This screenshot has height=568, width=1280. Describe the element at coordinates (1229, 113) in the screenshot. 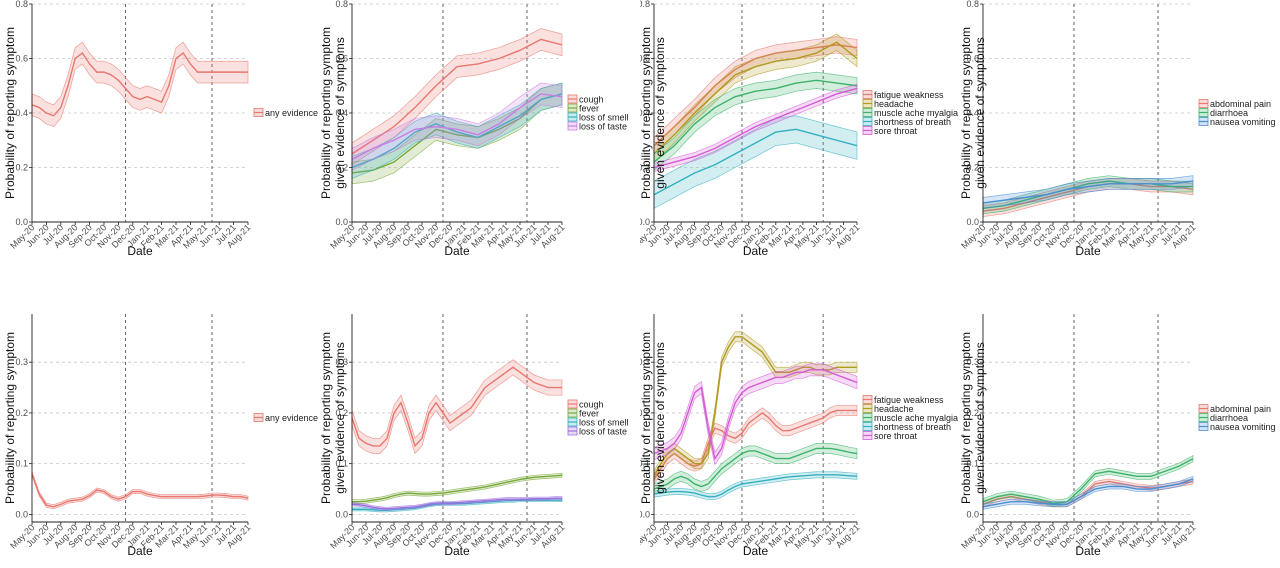

I see `legend-label: diarrhoea` at that location.